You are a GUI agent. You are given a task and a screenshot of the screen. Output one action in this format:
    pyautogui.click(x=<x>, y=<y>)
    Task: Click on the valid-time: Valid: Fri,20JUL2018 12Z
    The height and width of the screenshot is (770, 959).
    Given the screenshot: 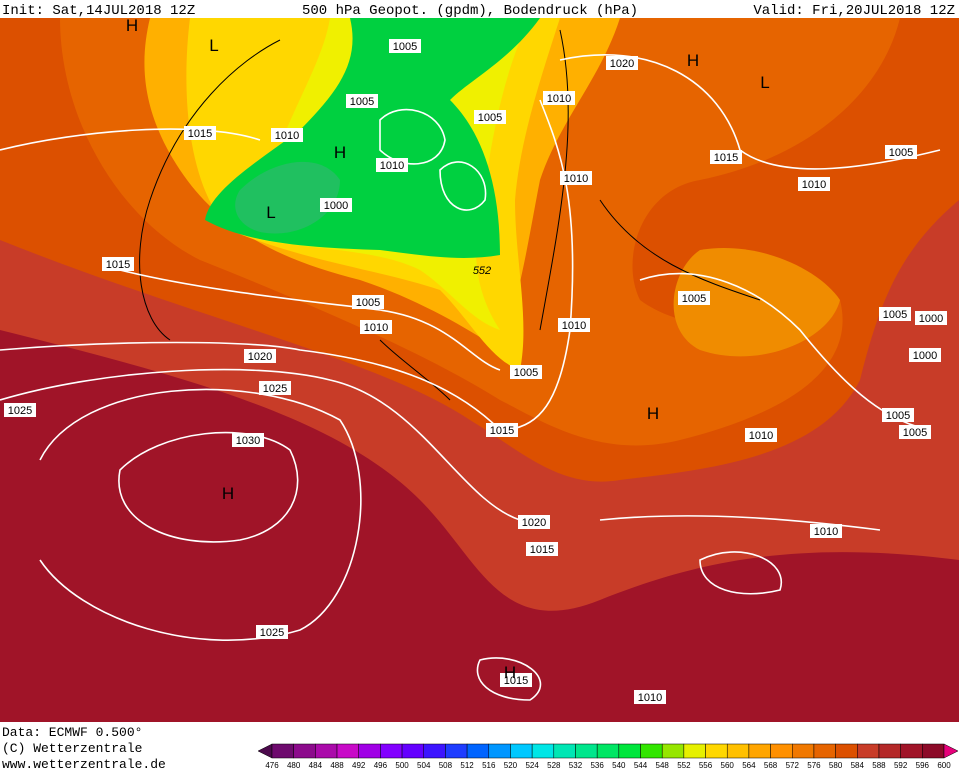 What is the action you would take?
    pyautogui.click(x=854, y=11)
    